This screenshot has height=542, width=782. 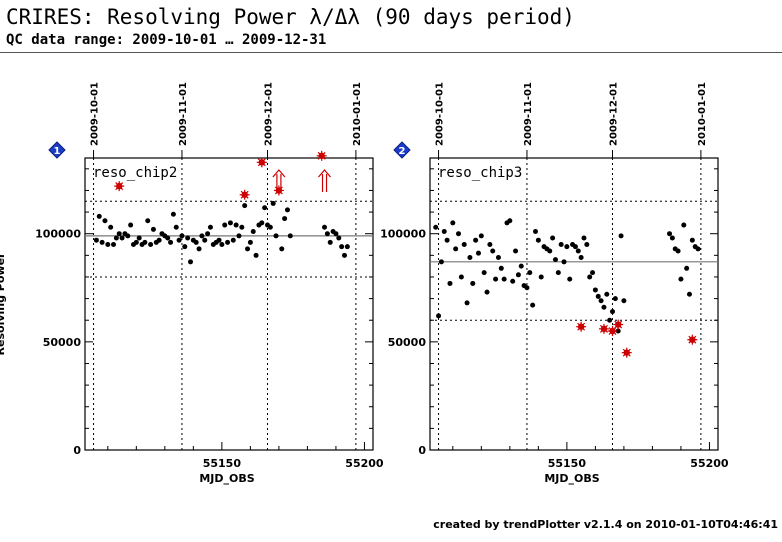 I want to click on date-tick-label: 2009-10-01, so click(x=440, y=114).